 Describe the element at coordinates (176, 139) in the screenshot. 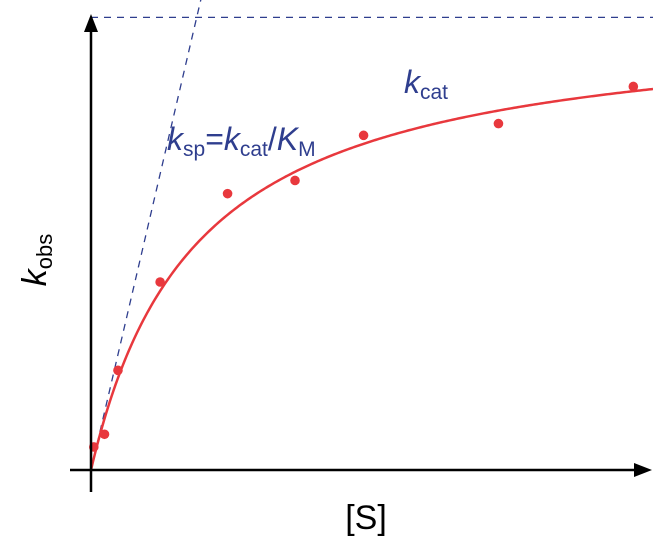

I see `ksp-k: k` at that location.